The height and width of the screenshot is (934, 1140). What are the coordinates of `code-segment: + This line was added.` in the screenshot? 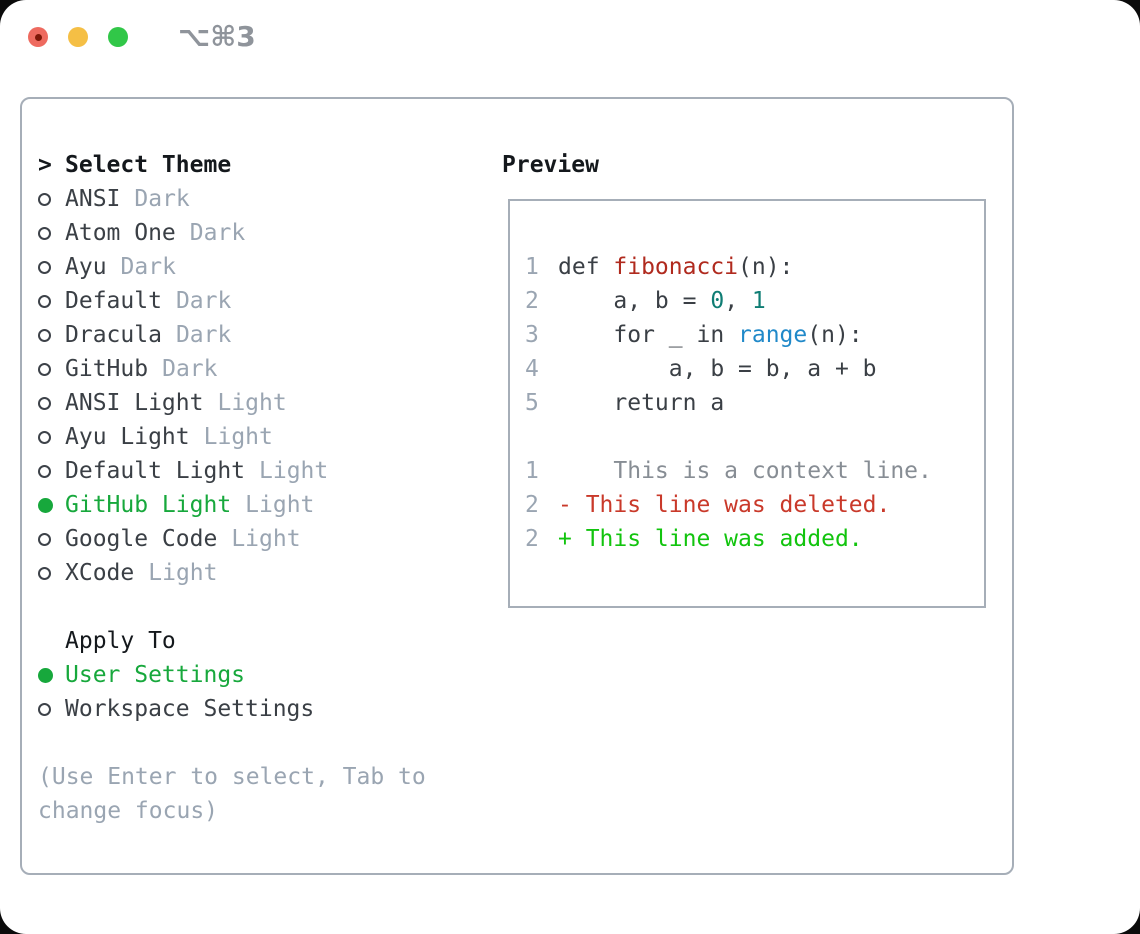 It's located at (710, 539).